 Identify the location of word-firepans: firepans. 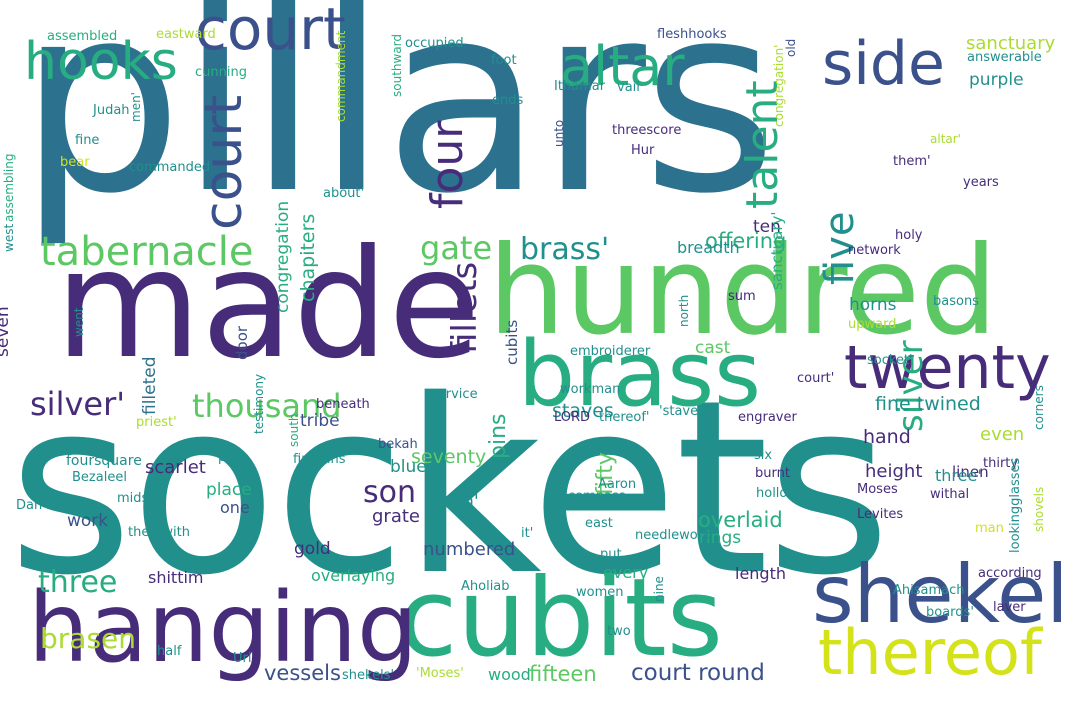
(319, 459).